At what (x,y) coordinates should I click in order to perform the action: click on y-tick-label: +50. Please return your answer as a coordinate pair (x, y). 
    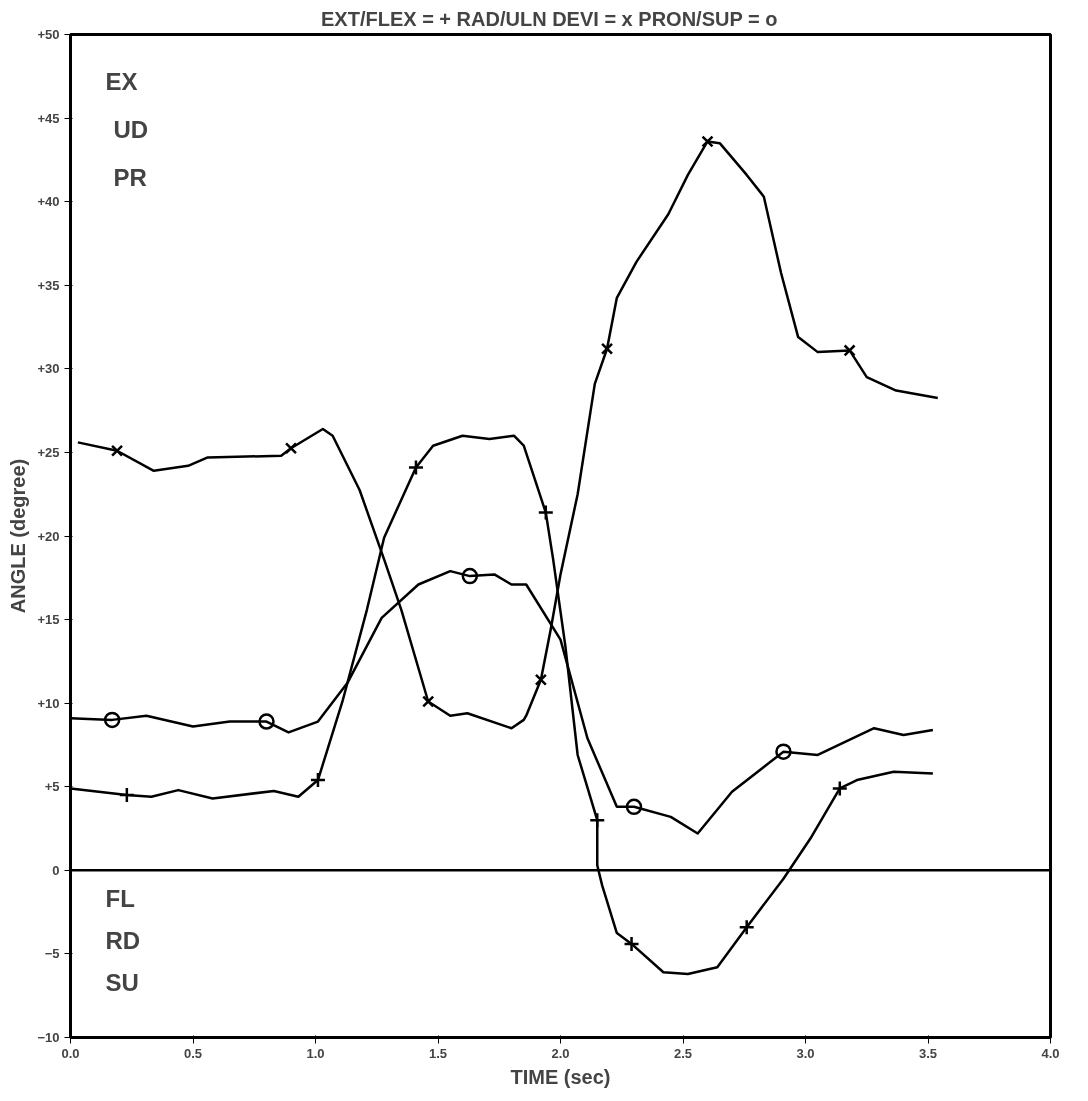
    Looking at the image, I should click on (48, 34).